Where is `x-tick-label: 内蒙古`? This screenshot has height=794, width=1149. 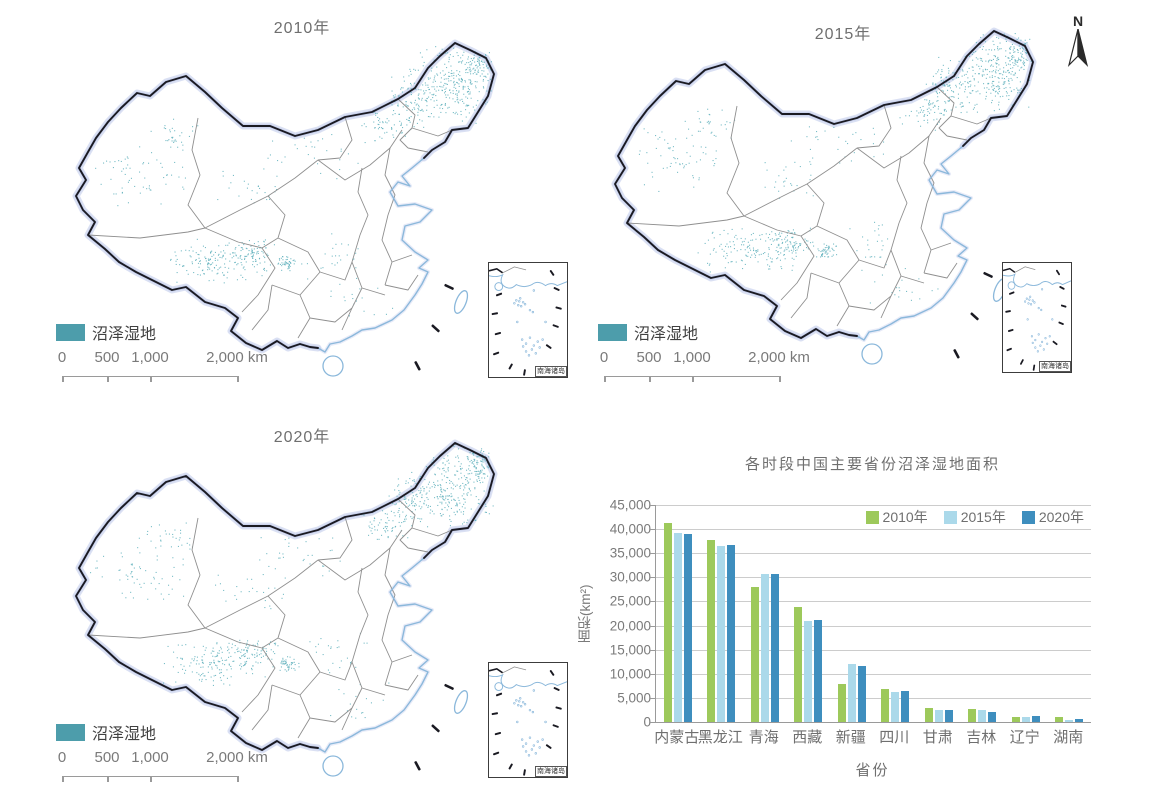 x-tick-label: 内蒙古 is located at coordinates (677, 737).